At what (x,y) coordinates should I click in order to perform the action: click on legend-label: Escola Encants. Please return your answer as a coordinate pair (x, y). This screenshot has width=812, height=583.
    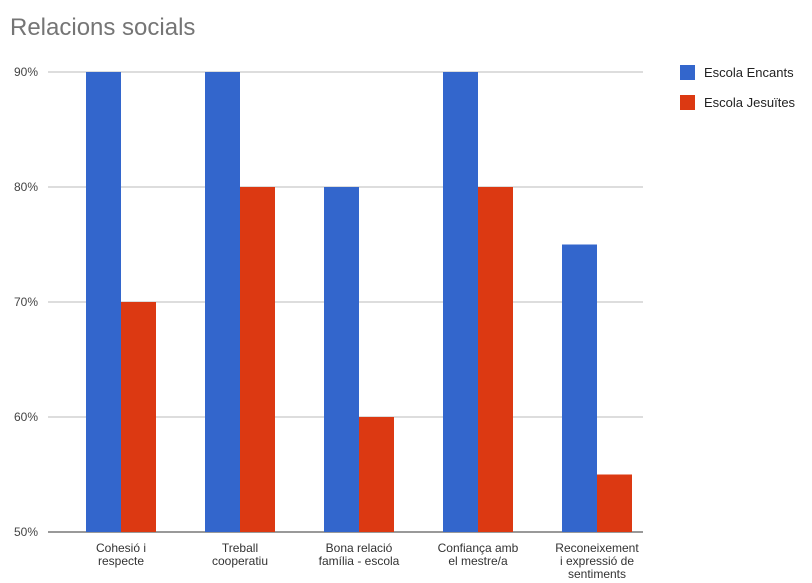
    Looking at the image, I should click on (749, 72).